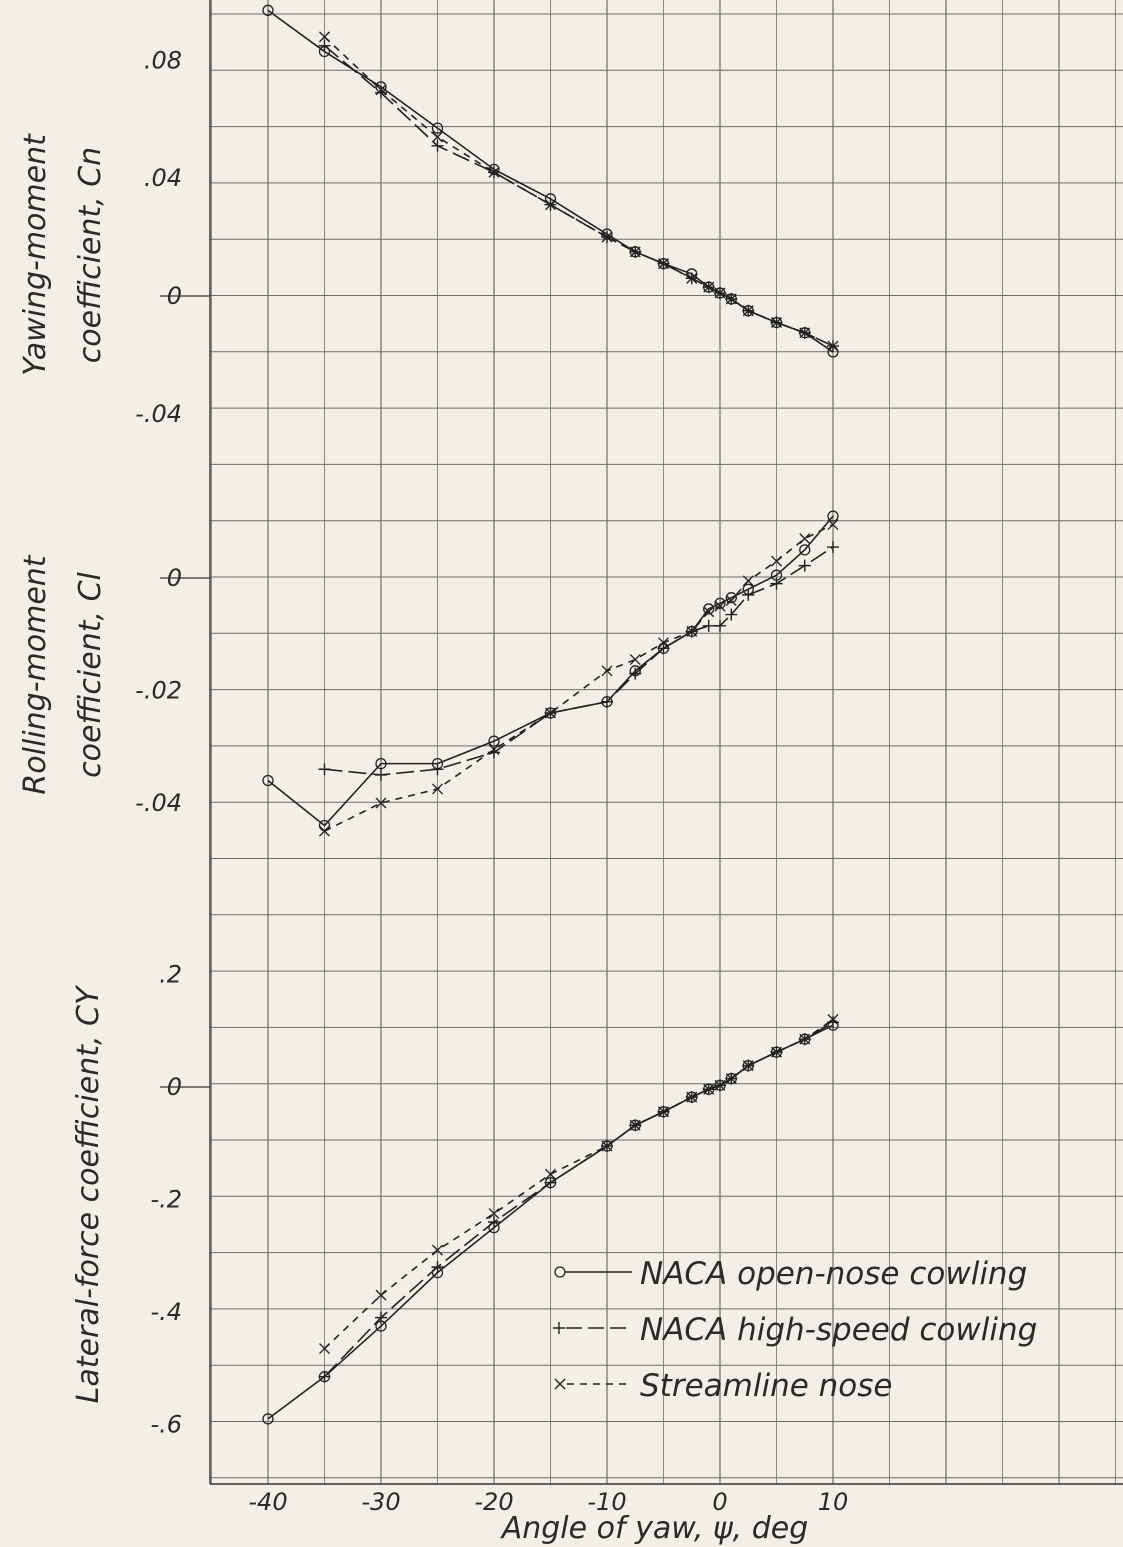 This screenshot has height=1547, width=1123. I want to click on x-tick-label: 0, so click(719, 1502).